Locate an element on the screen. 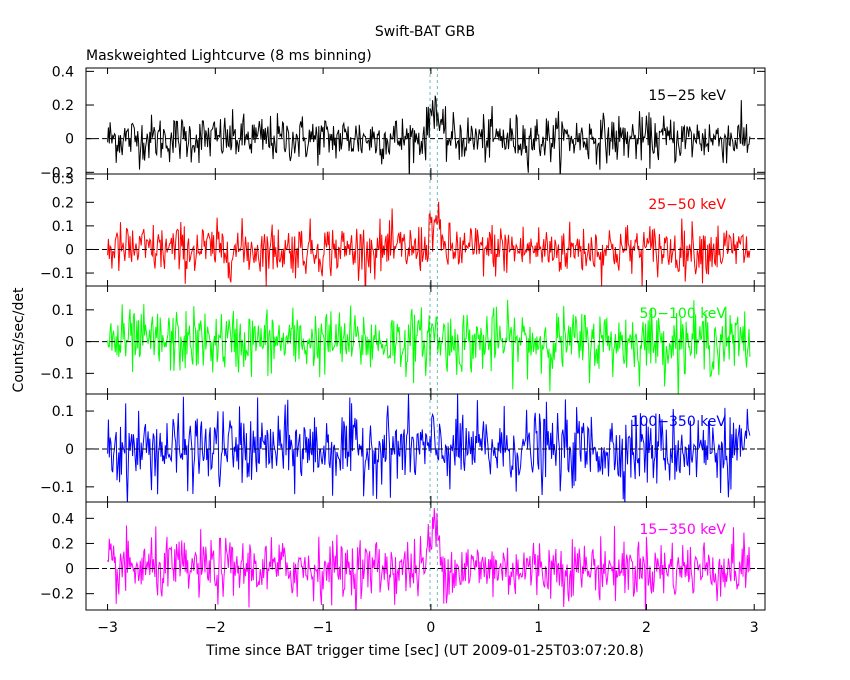 The height and width of the screenshot is (680, 850). y-tick-label-2-4: 0.2 is located at coordinates (63, 203).